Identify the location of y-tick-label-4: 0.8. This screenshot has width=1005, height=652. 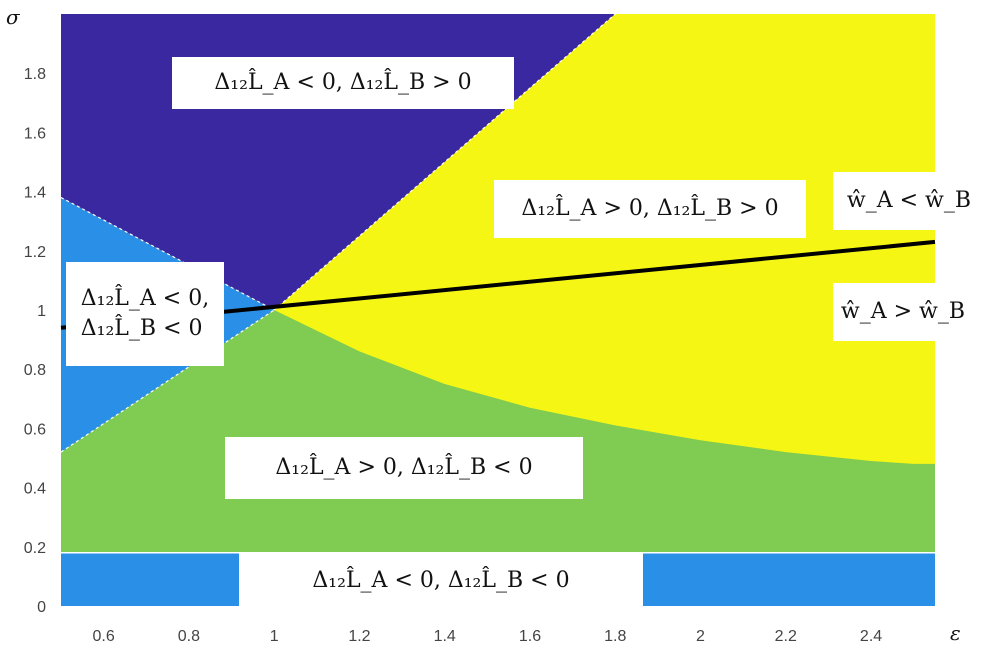
(35, 370).